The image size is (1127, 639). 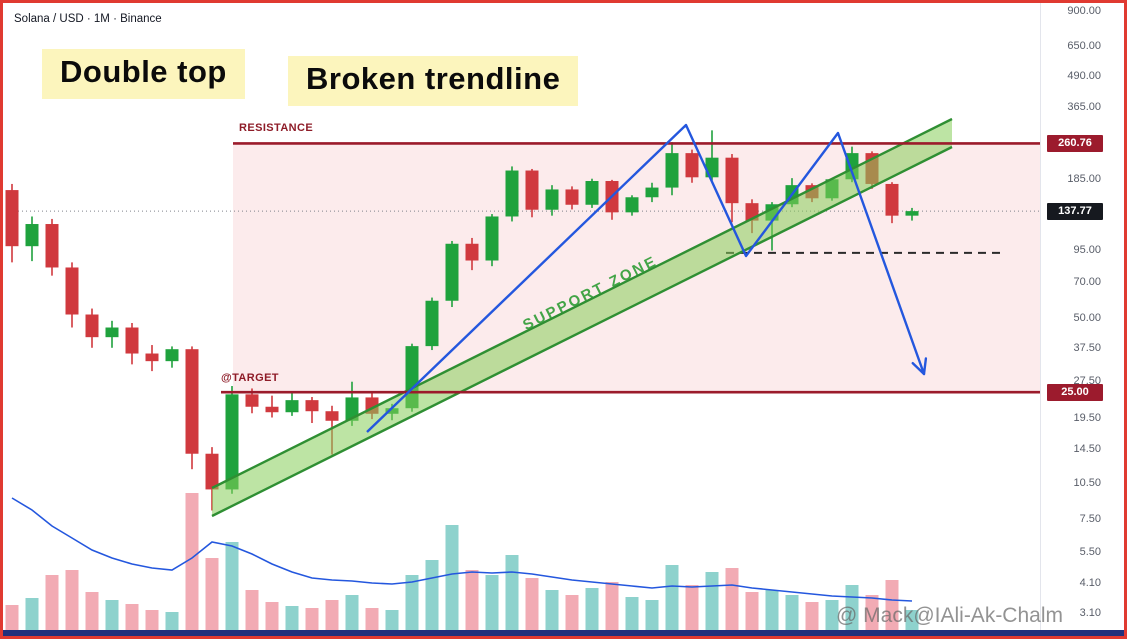 I want to click on axis-tick: 5.50, so click(x=1090, y=551).